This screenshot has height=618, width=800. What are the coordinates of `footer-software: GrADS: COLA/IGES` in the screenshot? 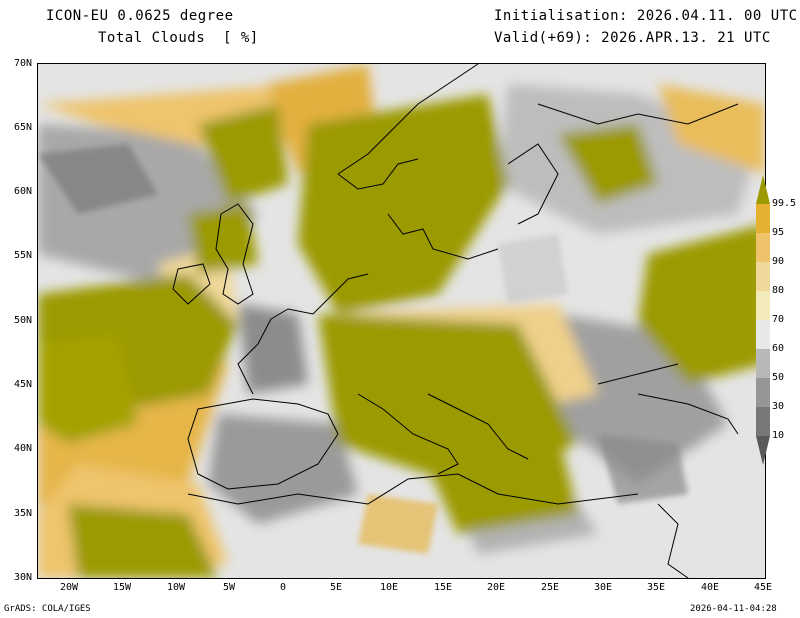 It's located at (47, 609).